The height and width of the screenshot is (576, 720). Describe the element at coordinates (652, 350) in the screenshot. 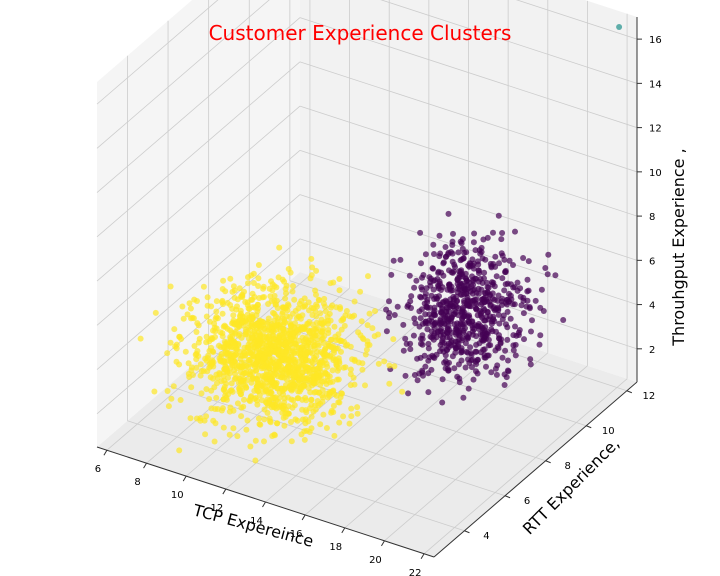

I see `z-tick-label: 2` at that location.